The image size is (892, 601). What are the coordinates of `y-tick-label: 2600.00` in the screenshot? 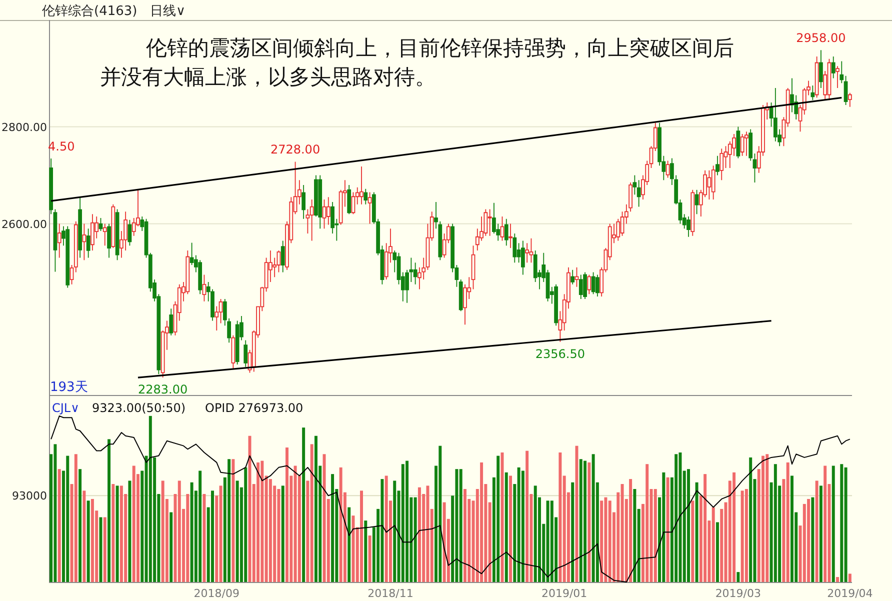 It's located at (24, 224).